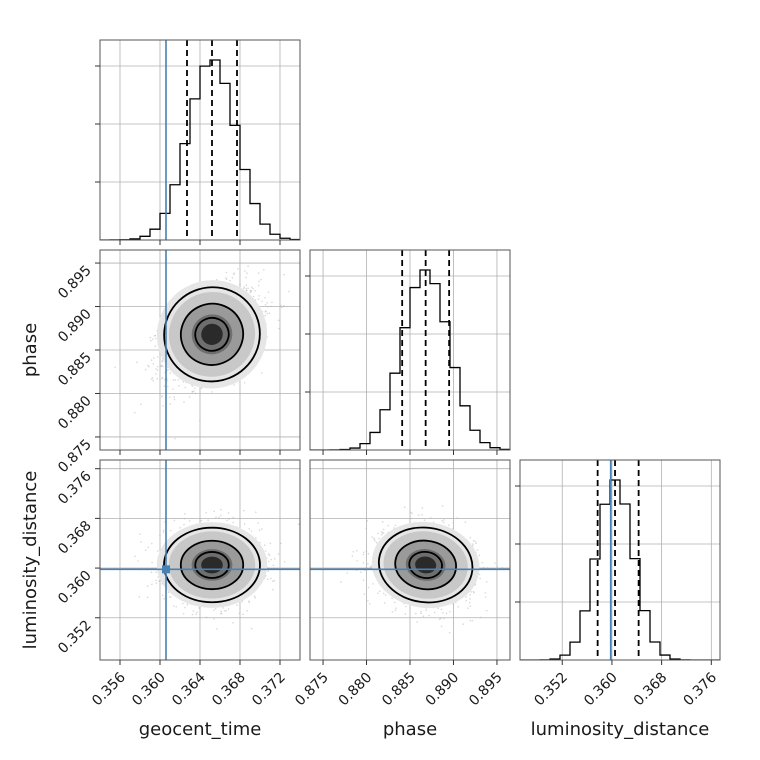  I want to click on y-tick-label: 0.890, so click(75, 326).